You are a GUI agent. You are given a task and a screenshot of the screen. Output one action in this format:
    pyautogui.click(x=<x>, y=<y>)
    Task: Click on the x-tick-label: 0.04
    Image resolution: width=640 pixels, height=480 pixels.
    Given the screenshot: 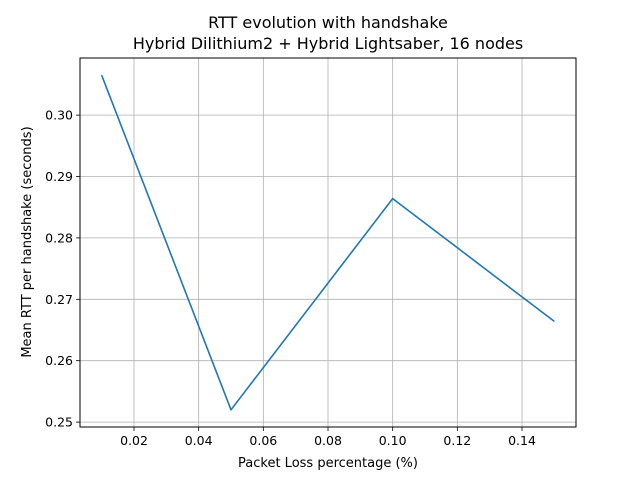 What is the action you would take?
    pyautogui.click(x=199, y=440)
    